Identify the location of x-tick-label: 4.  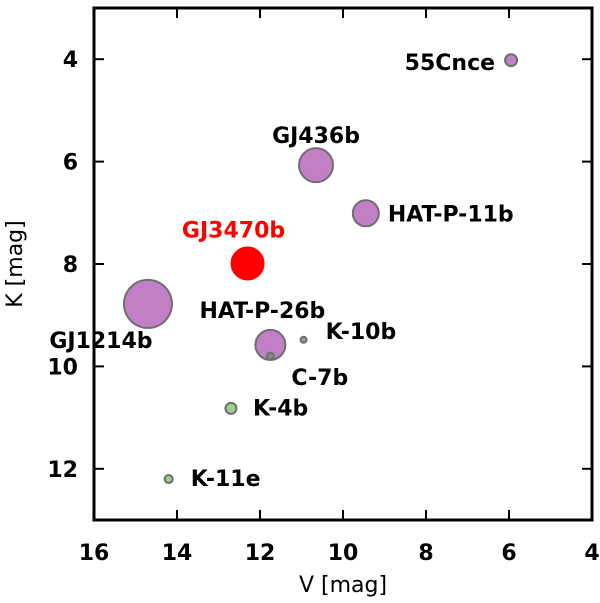
(591, 553).